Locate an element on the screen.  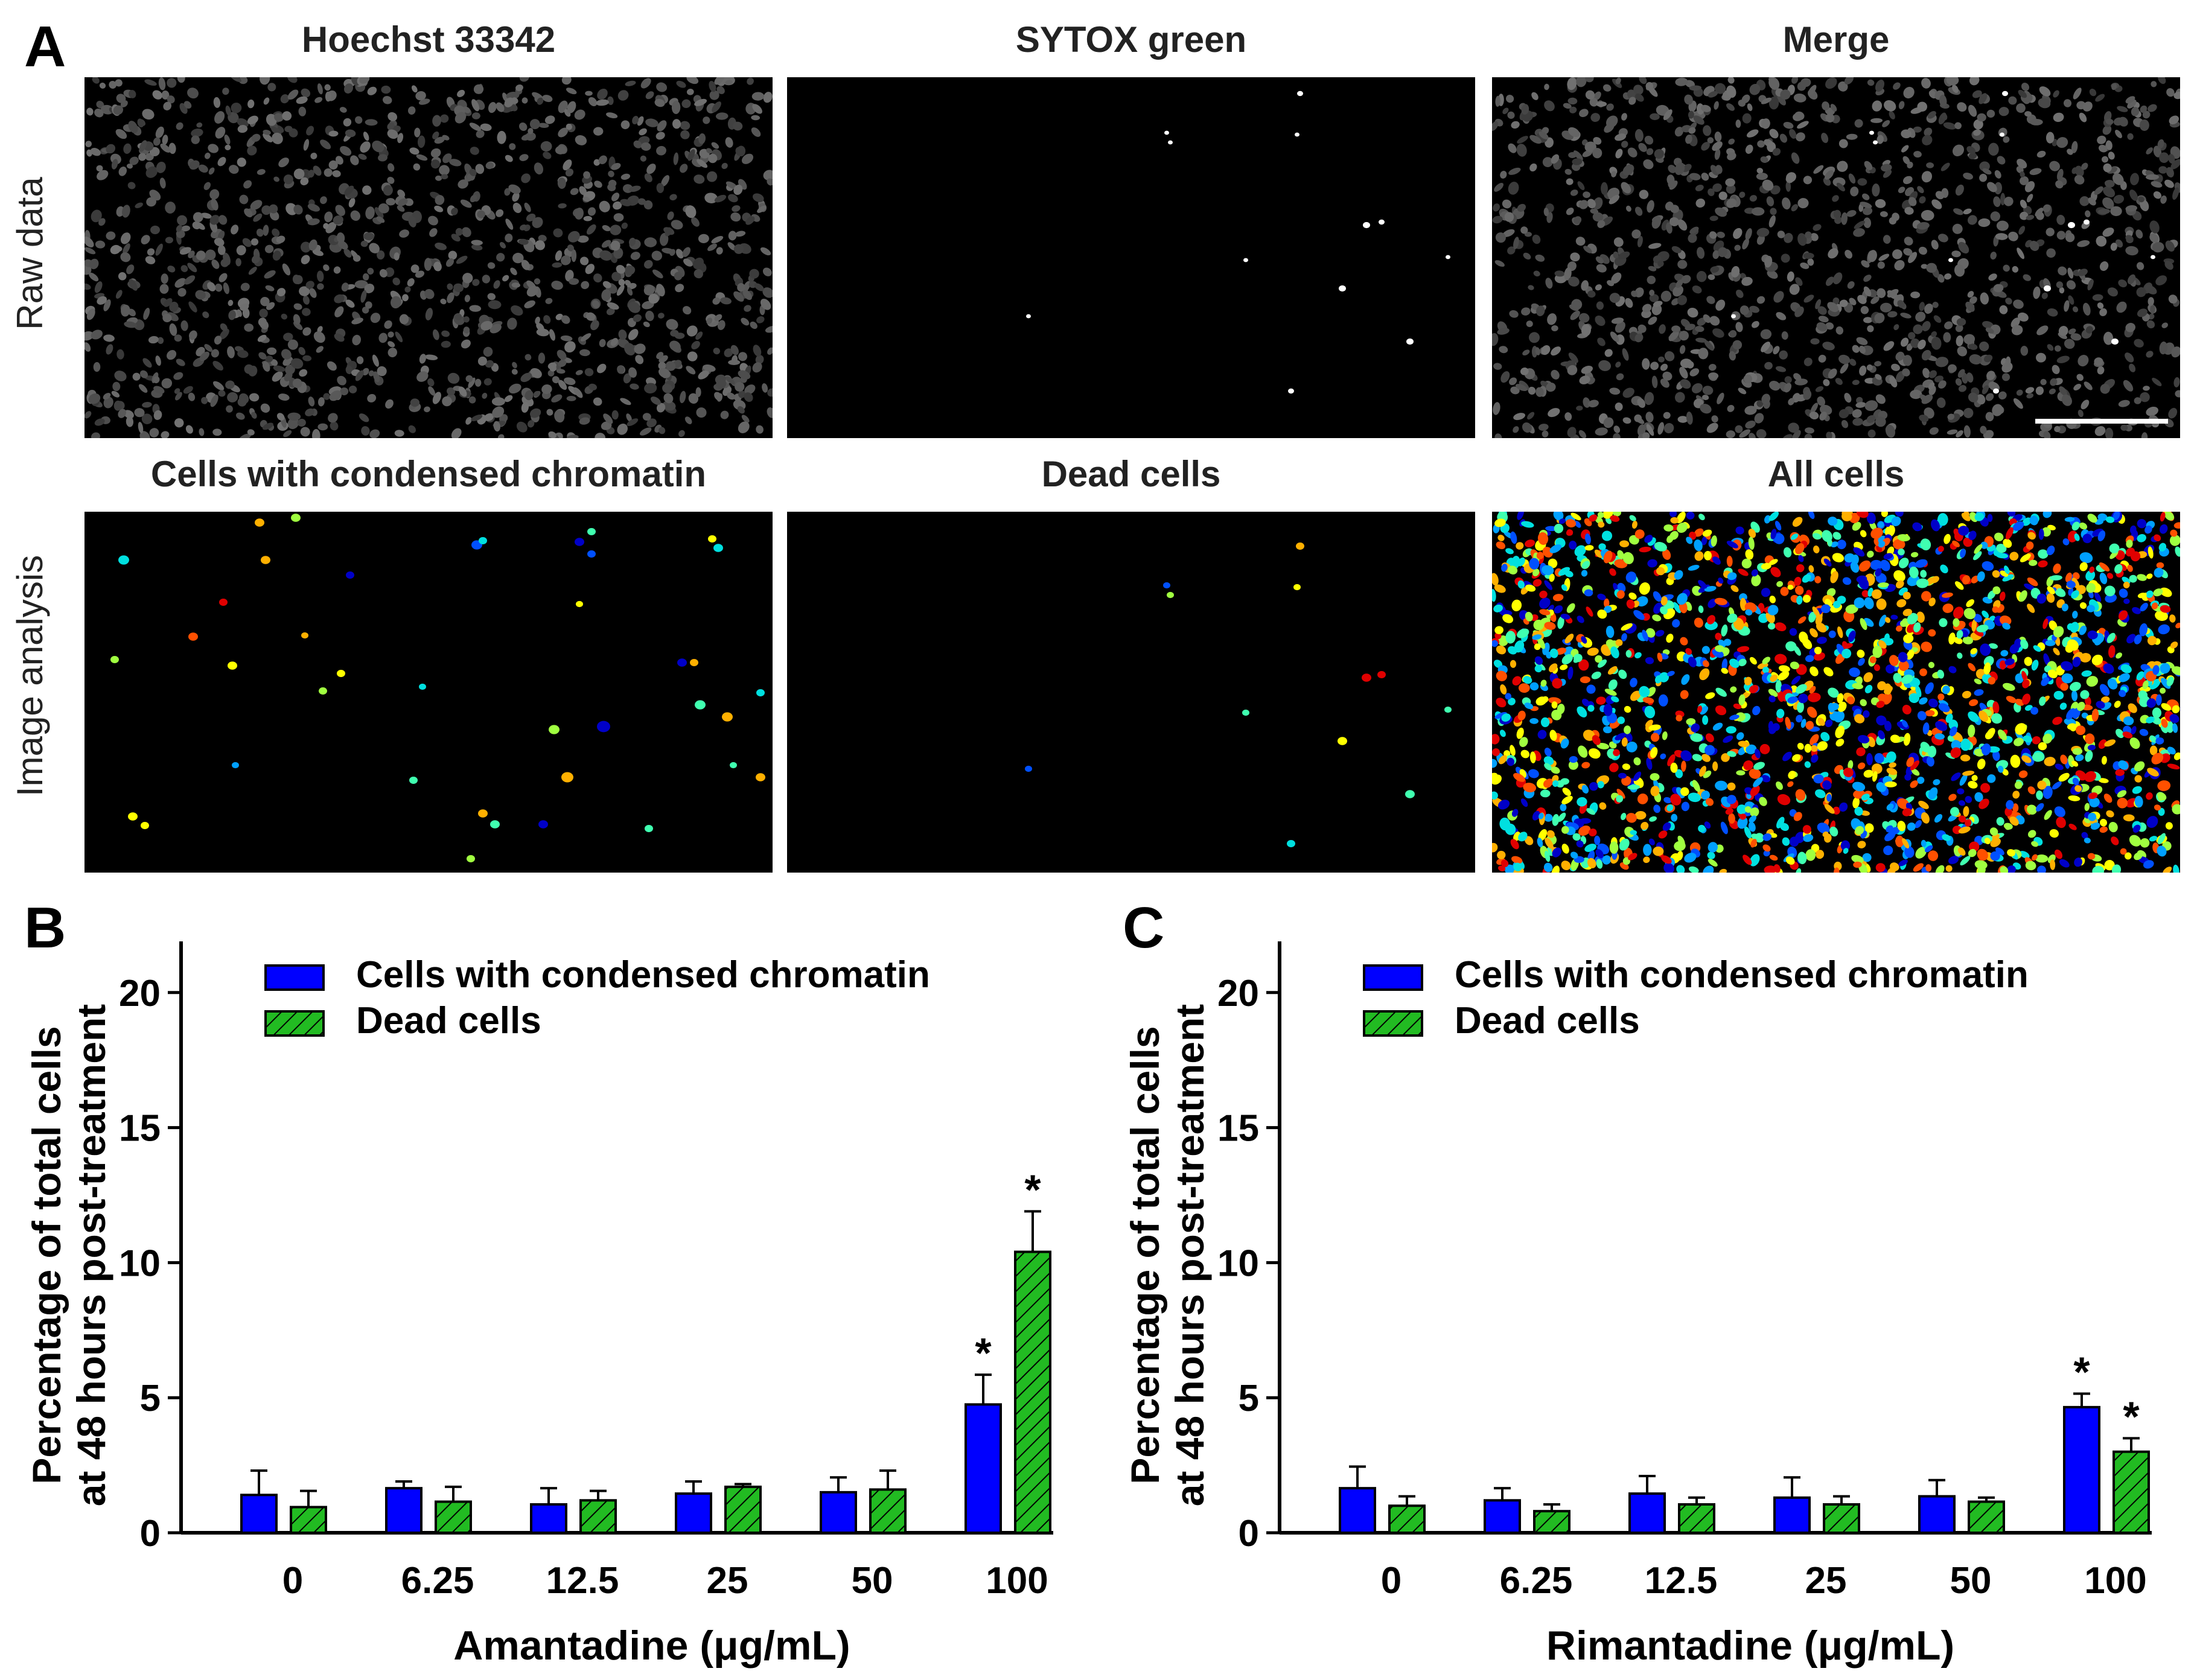
micrograph-hoechst is located at coordinates (428, 257).